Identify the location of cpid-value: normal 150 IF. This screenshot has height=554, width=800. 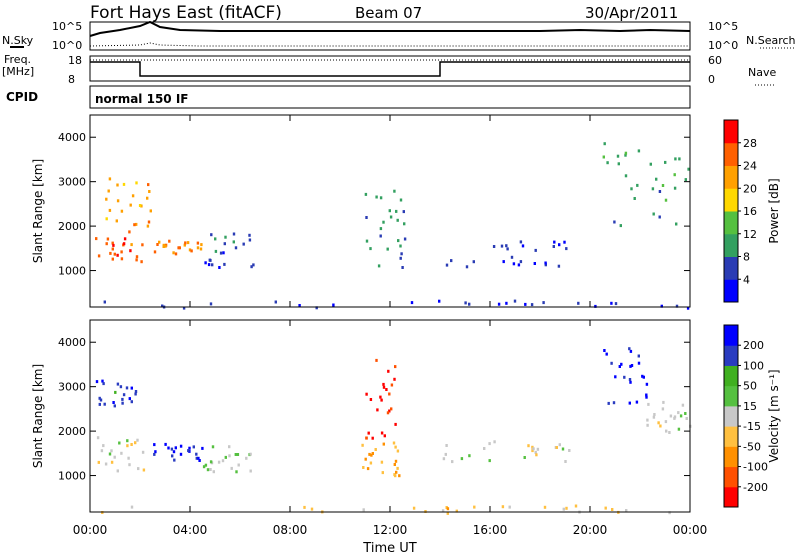
(142, 99).